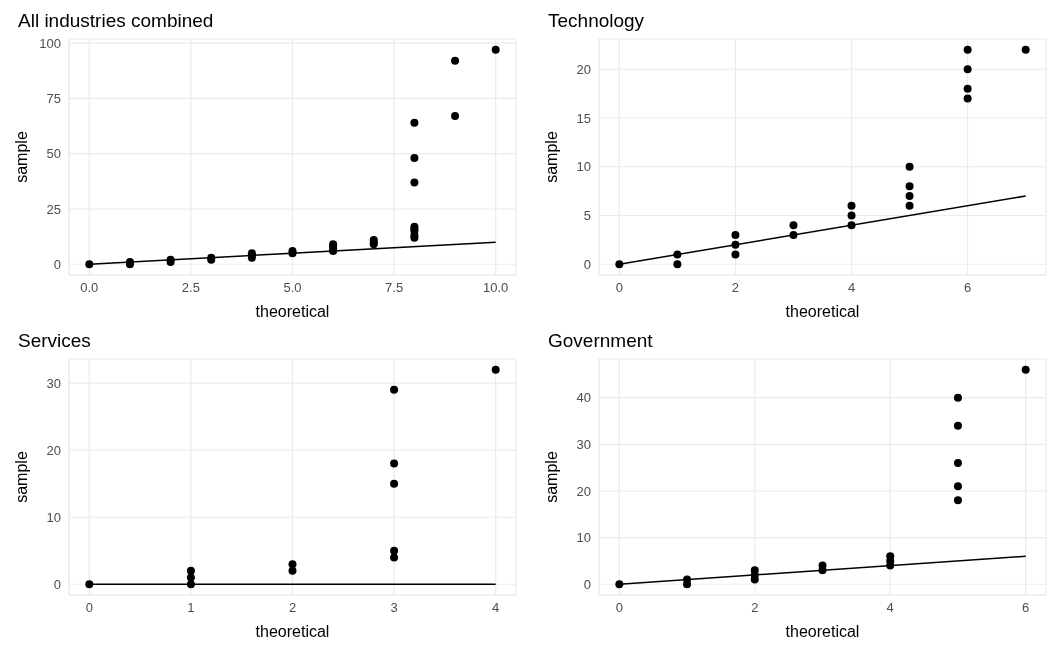  Describe the element at coordinates (191, 608) in the screenshot. I see `x-tick-label: 1` at that location.